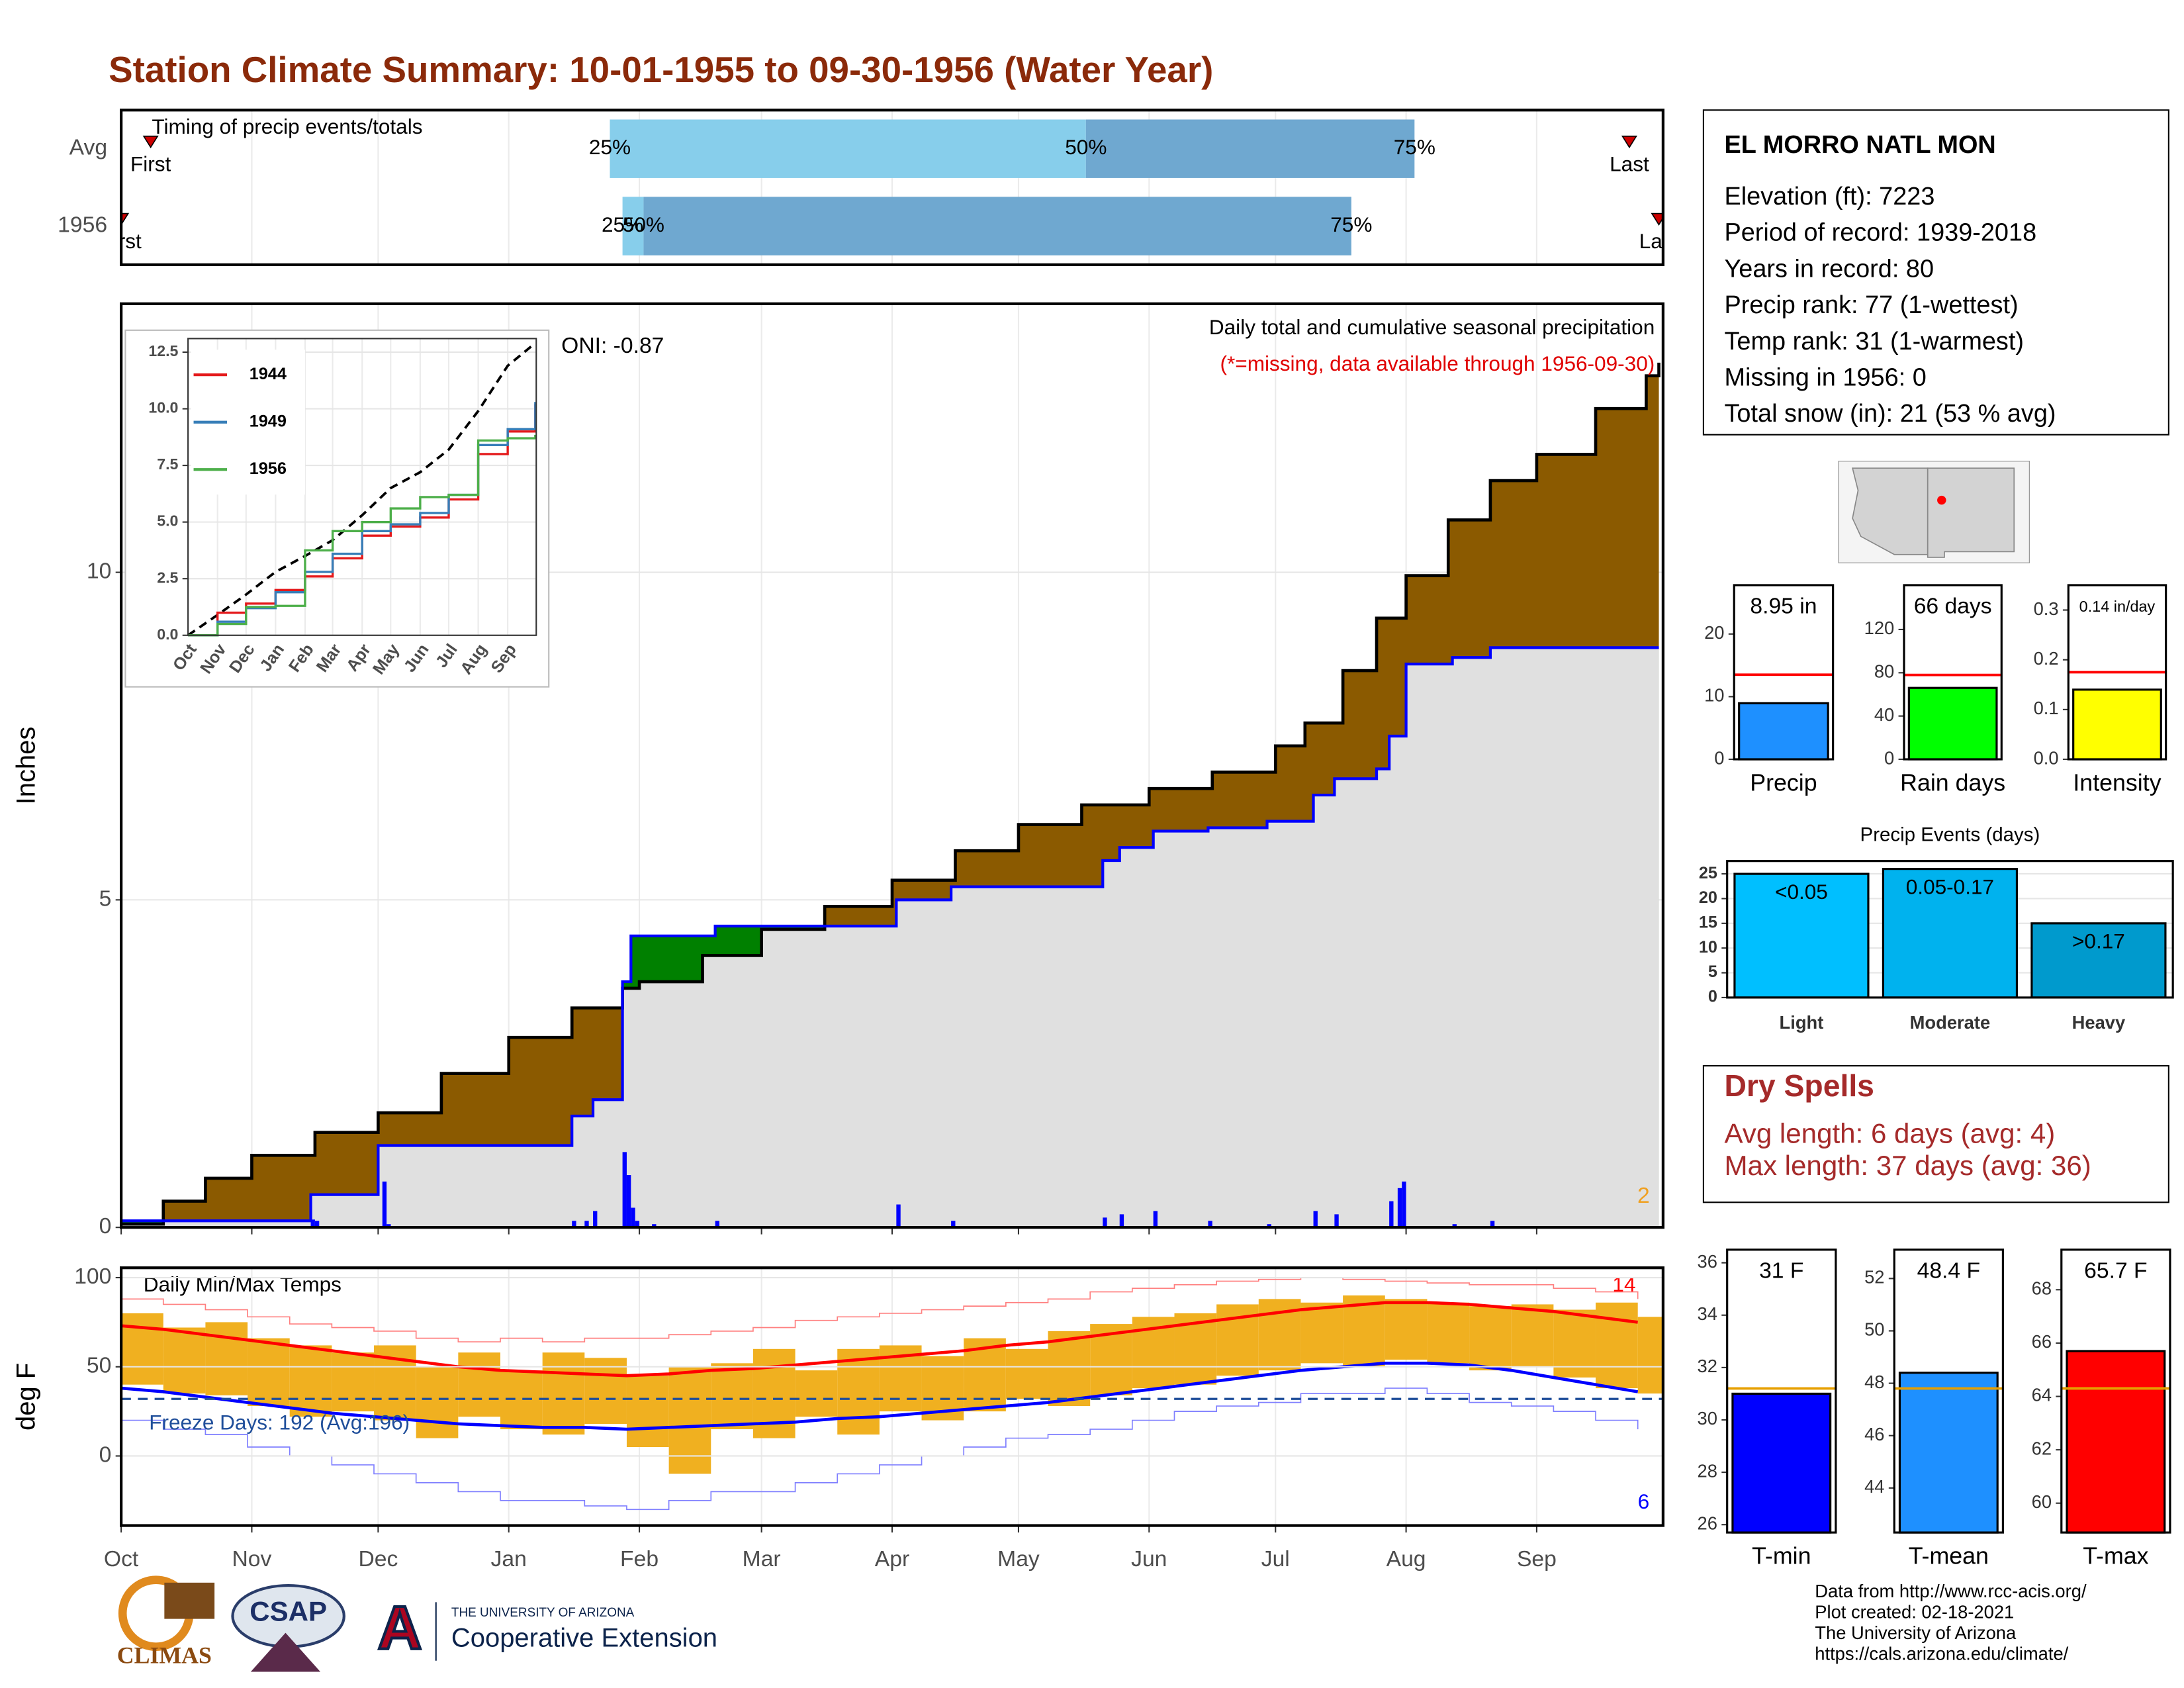 The image size is (2184, 1688). What do you see at coordinates (1889, 1133) in the screenshot?
I see `dry-spell-line: Avg length: 6 days (avg: 4)` at bounding box center [1889, 1133].